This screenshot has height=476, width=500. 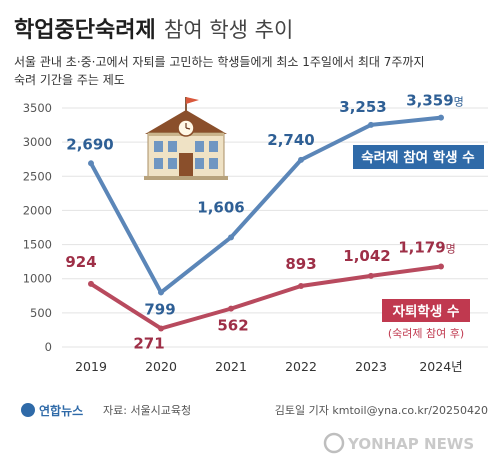 What do you see at coordinates (334, 443) in the screenshot?
I see `watermark-logo-icon` at bounding box center [334, 443].